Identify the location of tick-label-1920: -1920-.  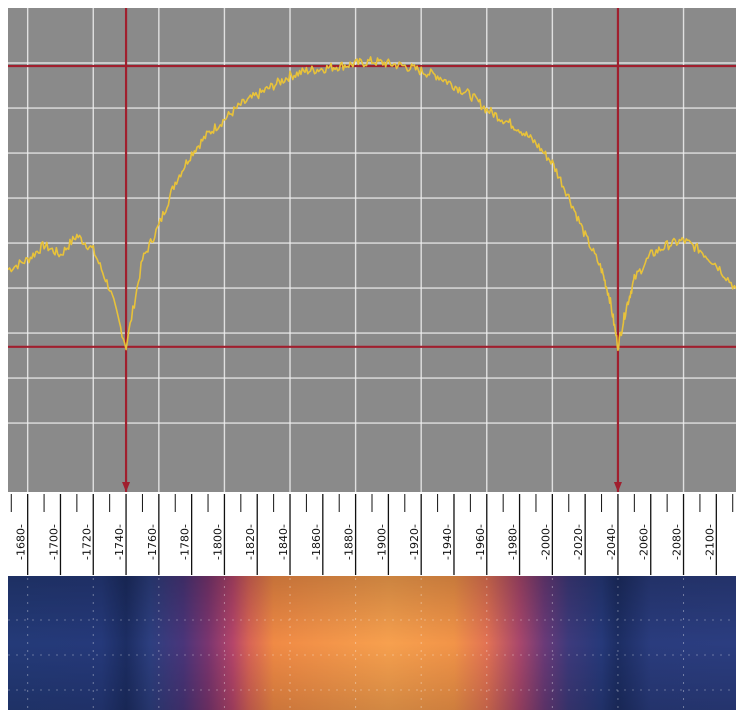
(414, 542).